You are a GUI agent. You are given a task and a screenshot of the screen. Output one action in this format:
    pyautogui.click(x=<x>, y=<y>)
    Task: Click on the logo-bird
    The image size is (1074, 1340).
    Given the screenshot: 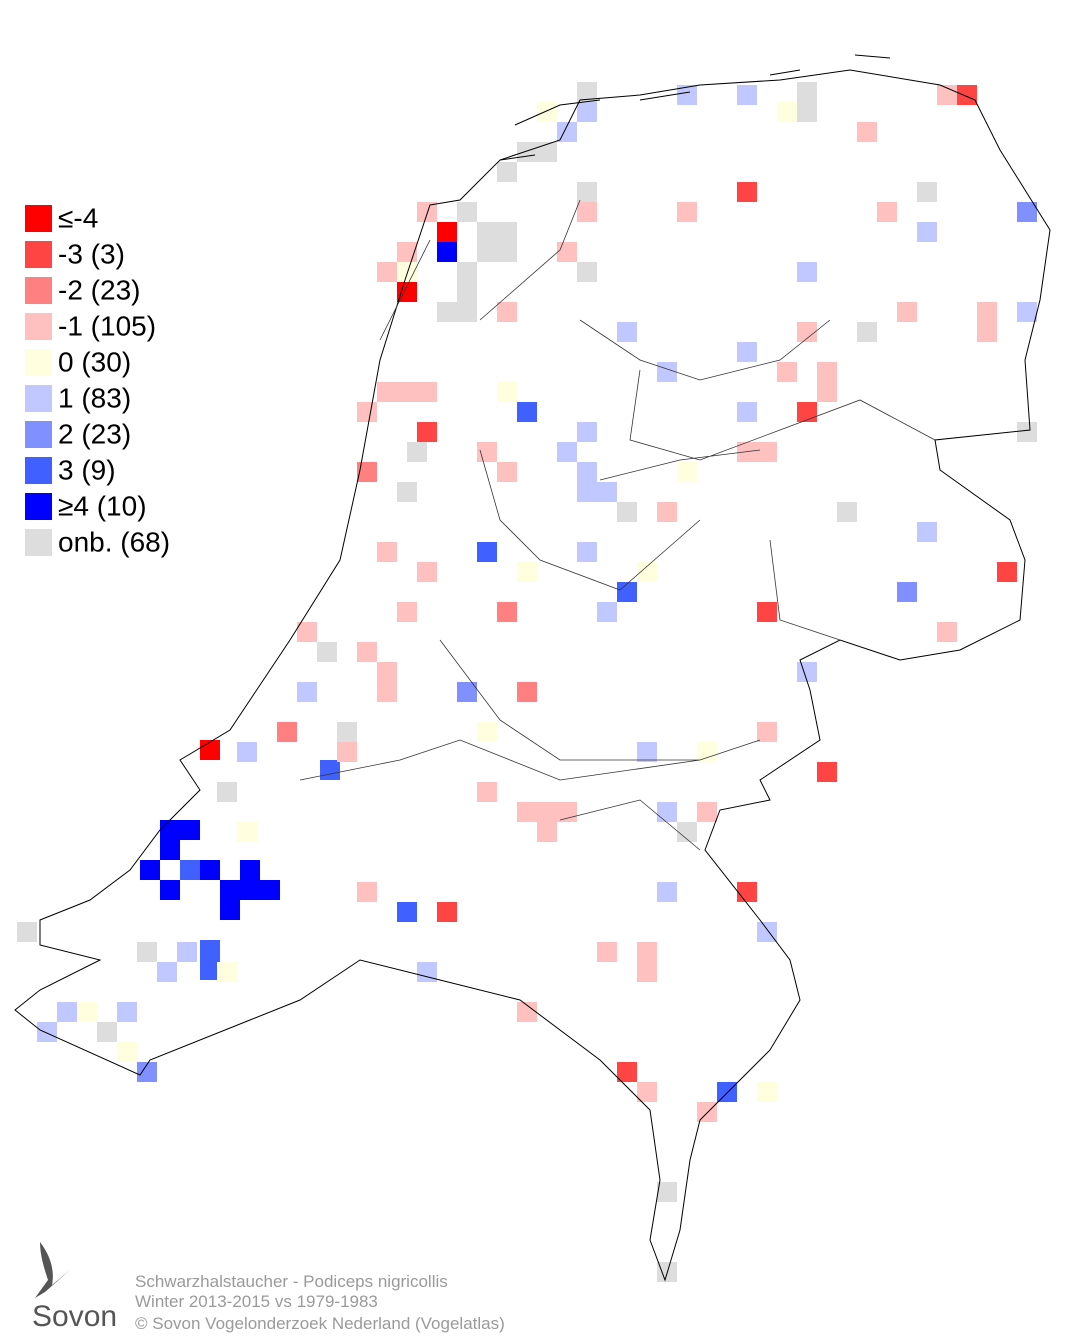 What is the action you would take?
    pyautogui.click(x=52, y=1270)
    